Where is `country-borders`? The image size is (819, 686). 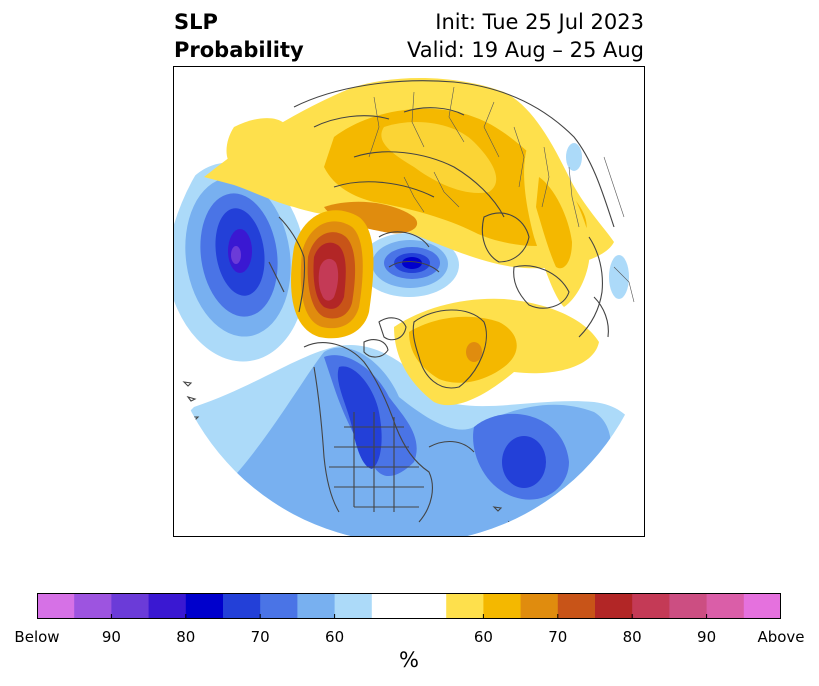
country-borders is located at coordinates (501, 194).